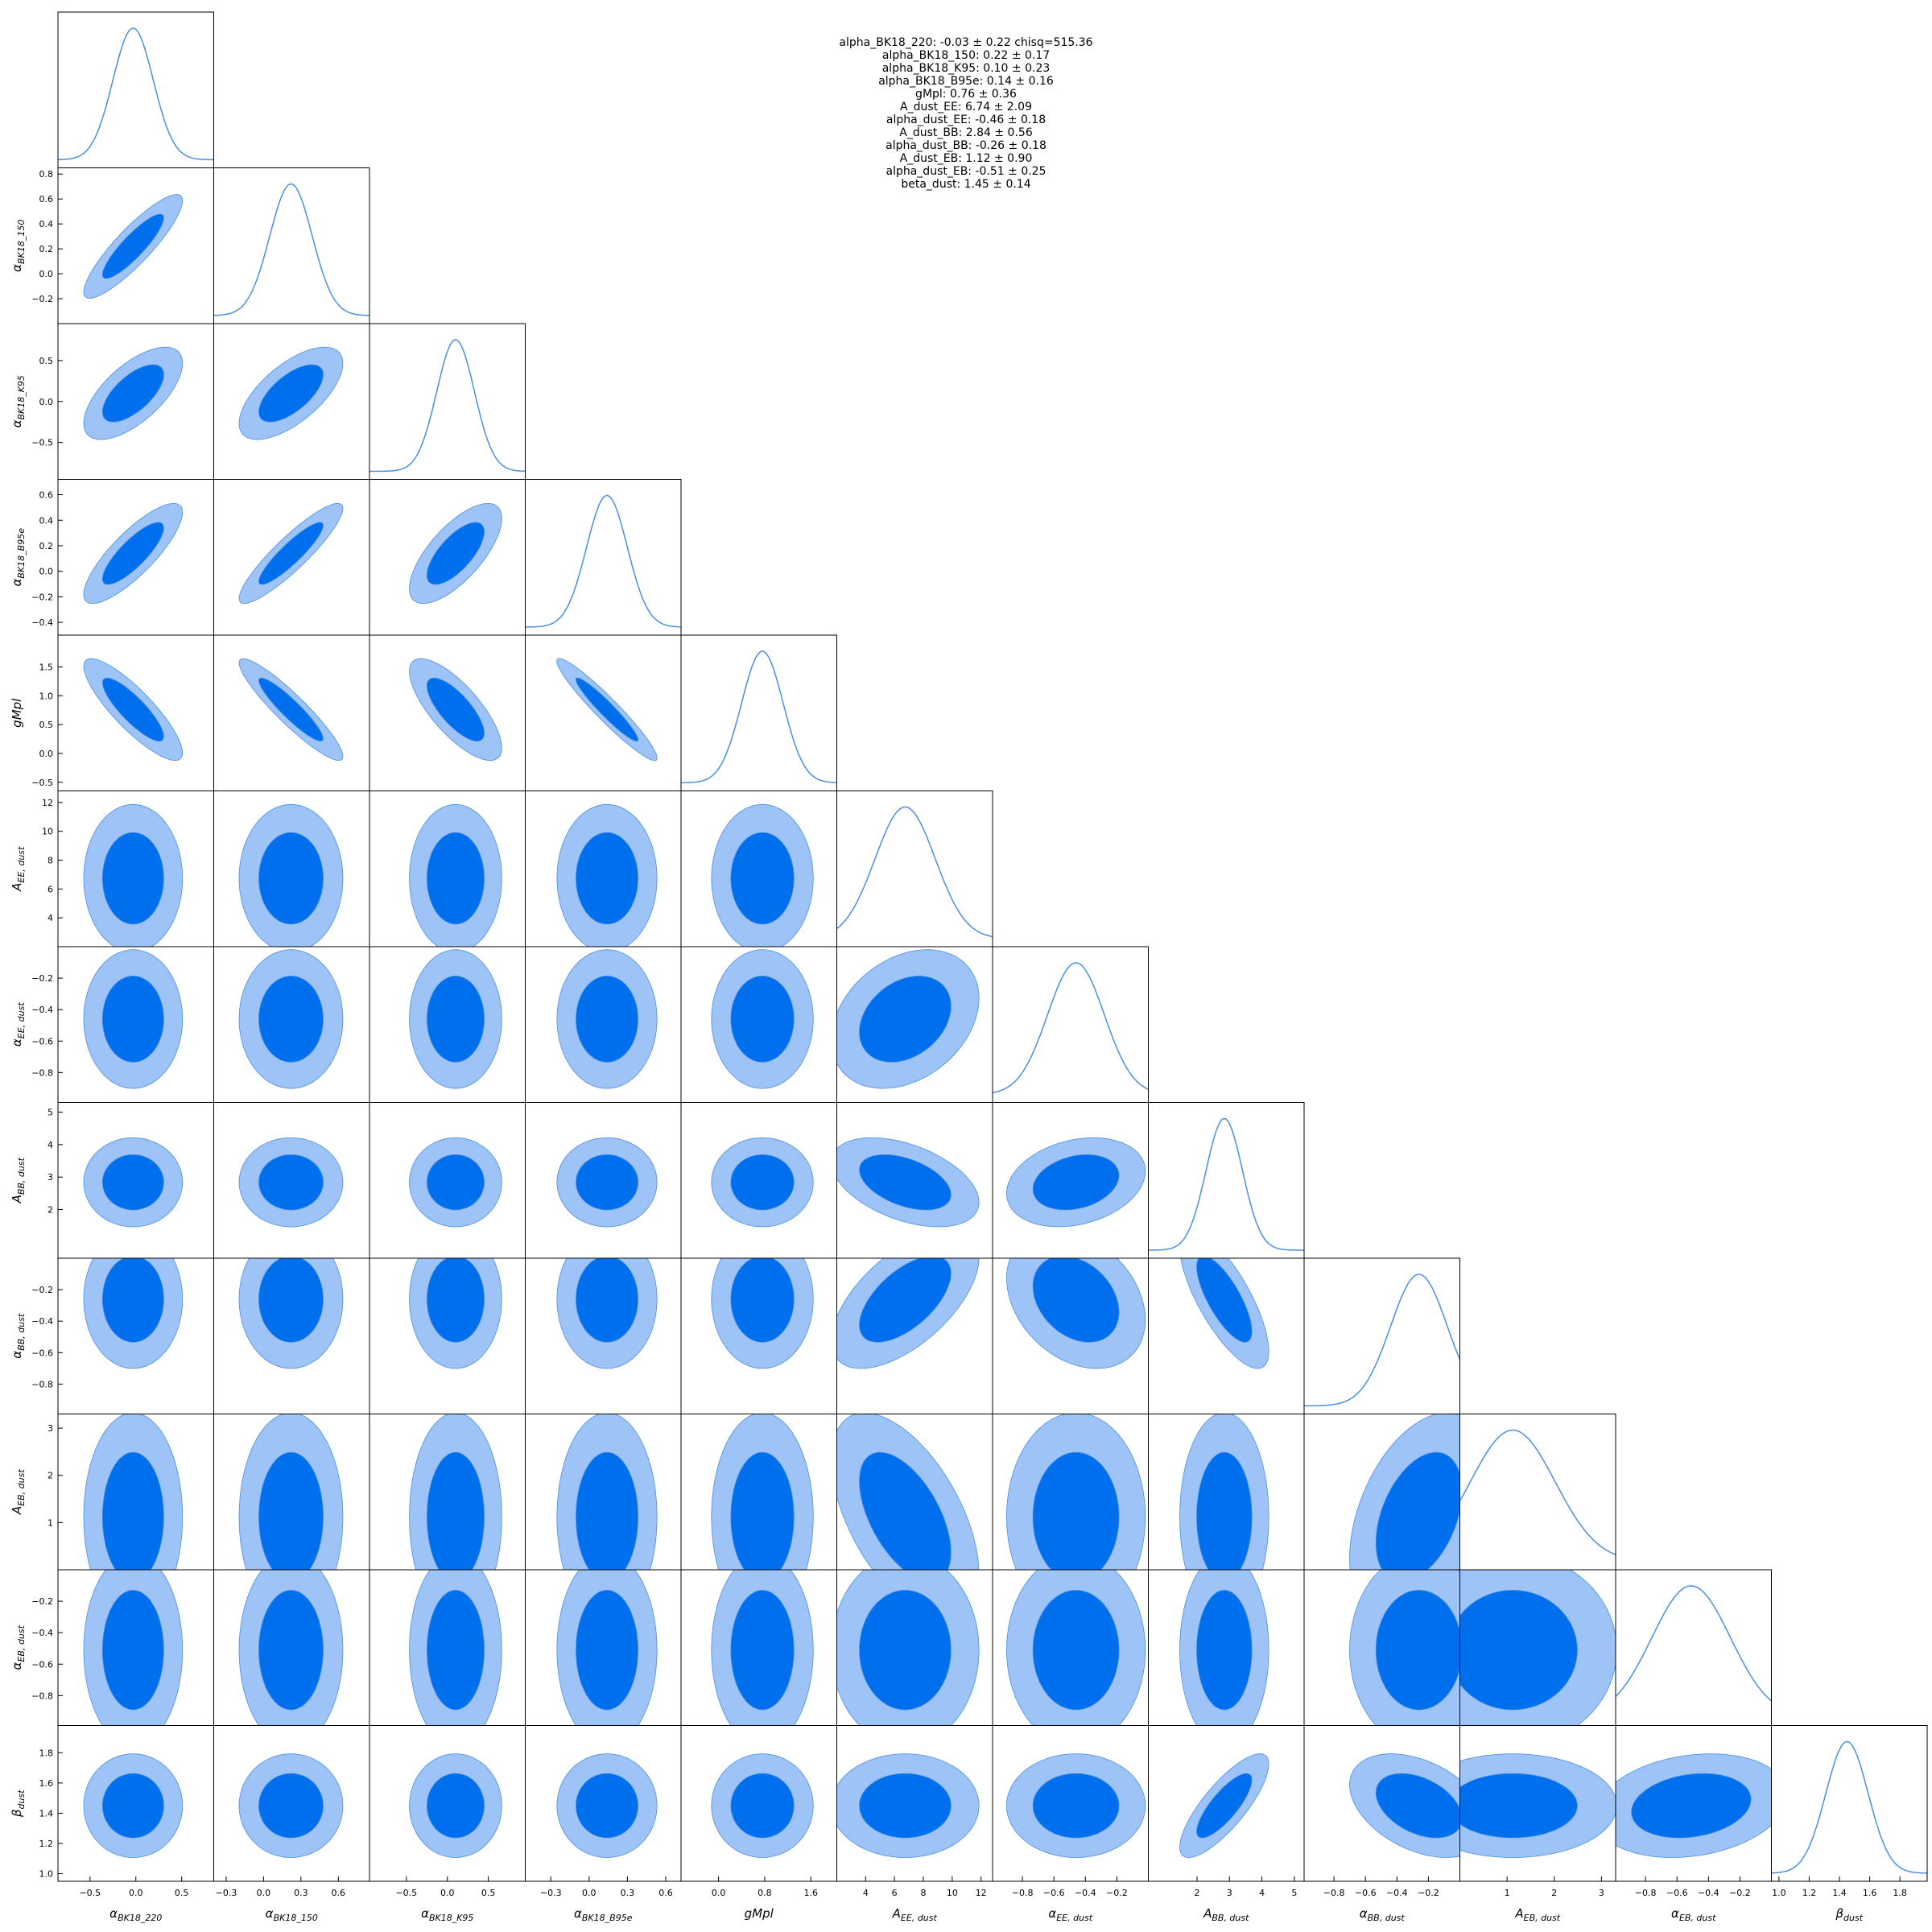  What do you see at coordinates (1537, 1824) in the screenshot?
I see `panel-beta_dust-vs-A_dust_EB: 1 2 3 AEB, dust` at bounding box center [1537, 1824].